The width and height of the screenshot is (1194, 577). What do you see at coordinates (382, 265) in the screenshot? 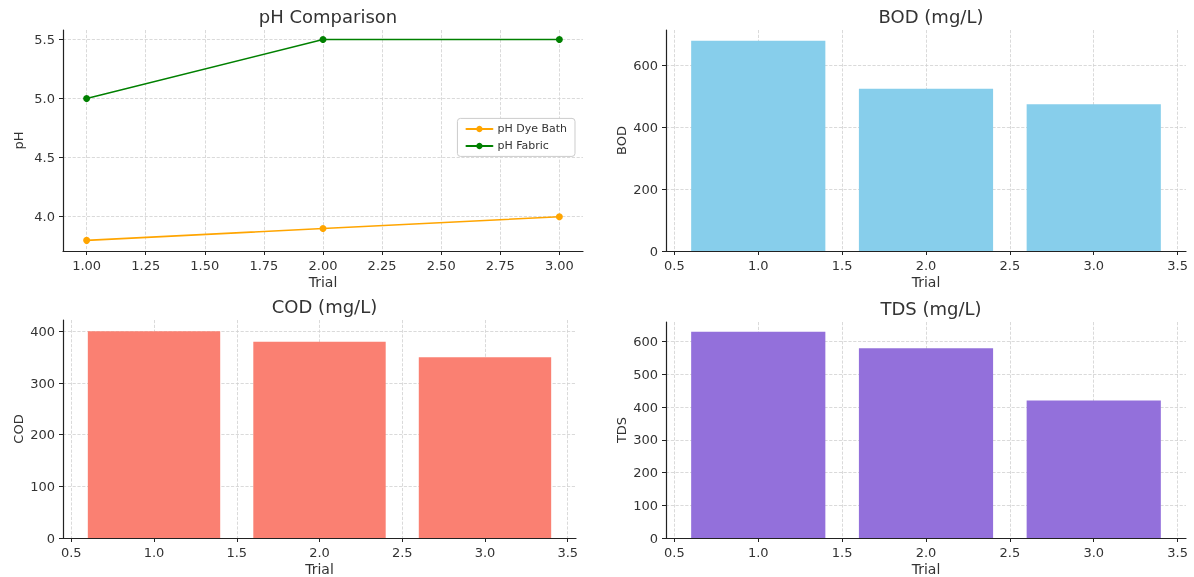
I see `x-tick-label: 2.25` at bounding box center [382, 265].